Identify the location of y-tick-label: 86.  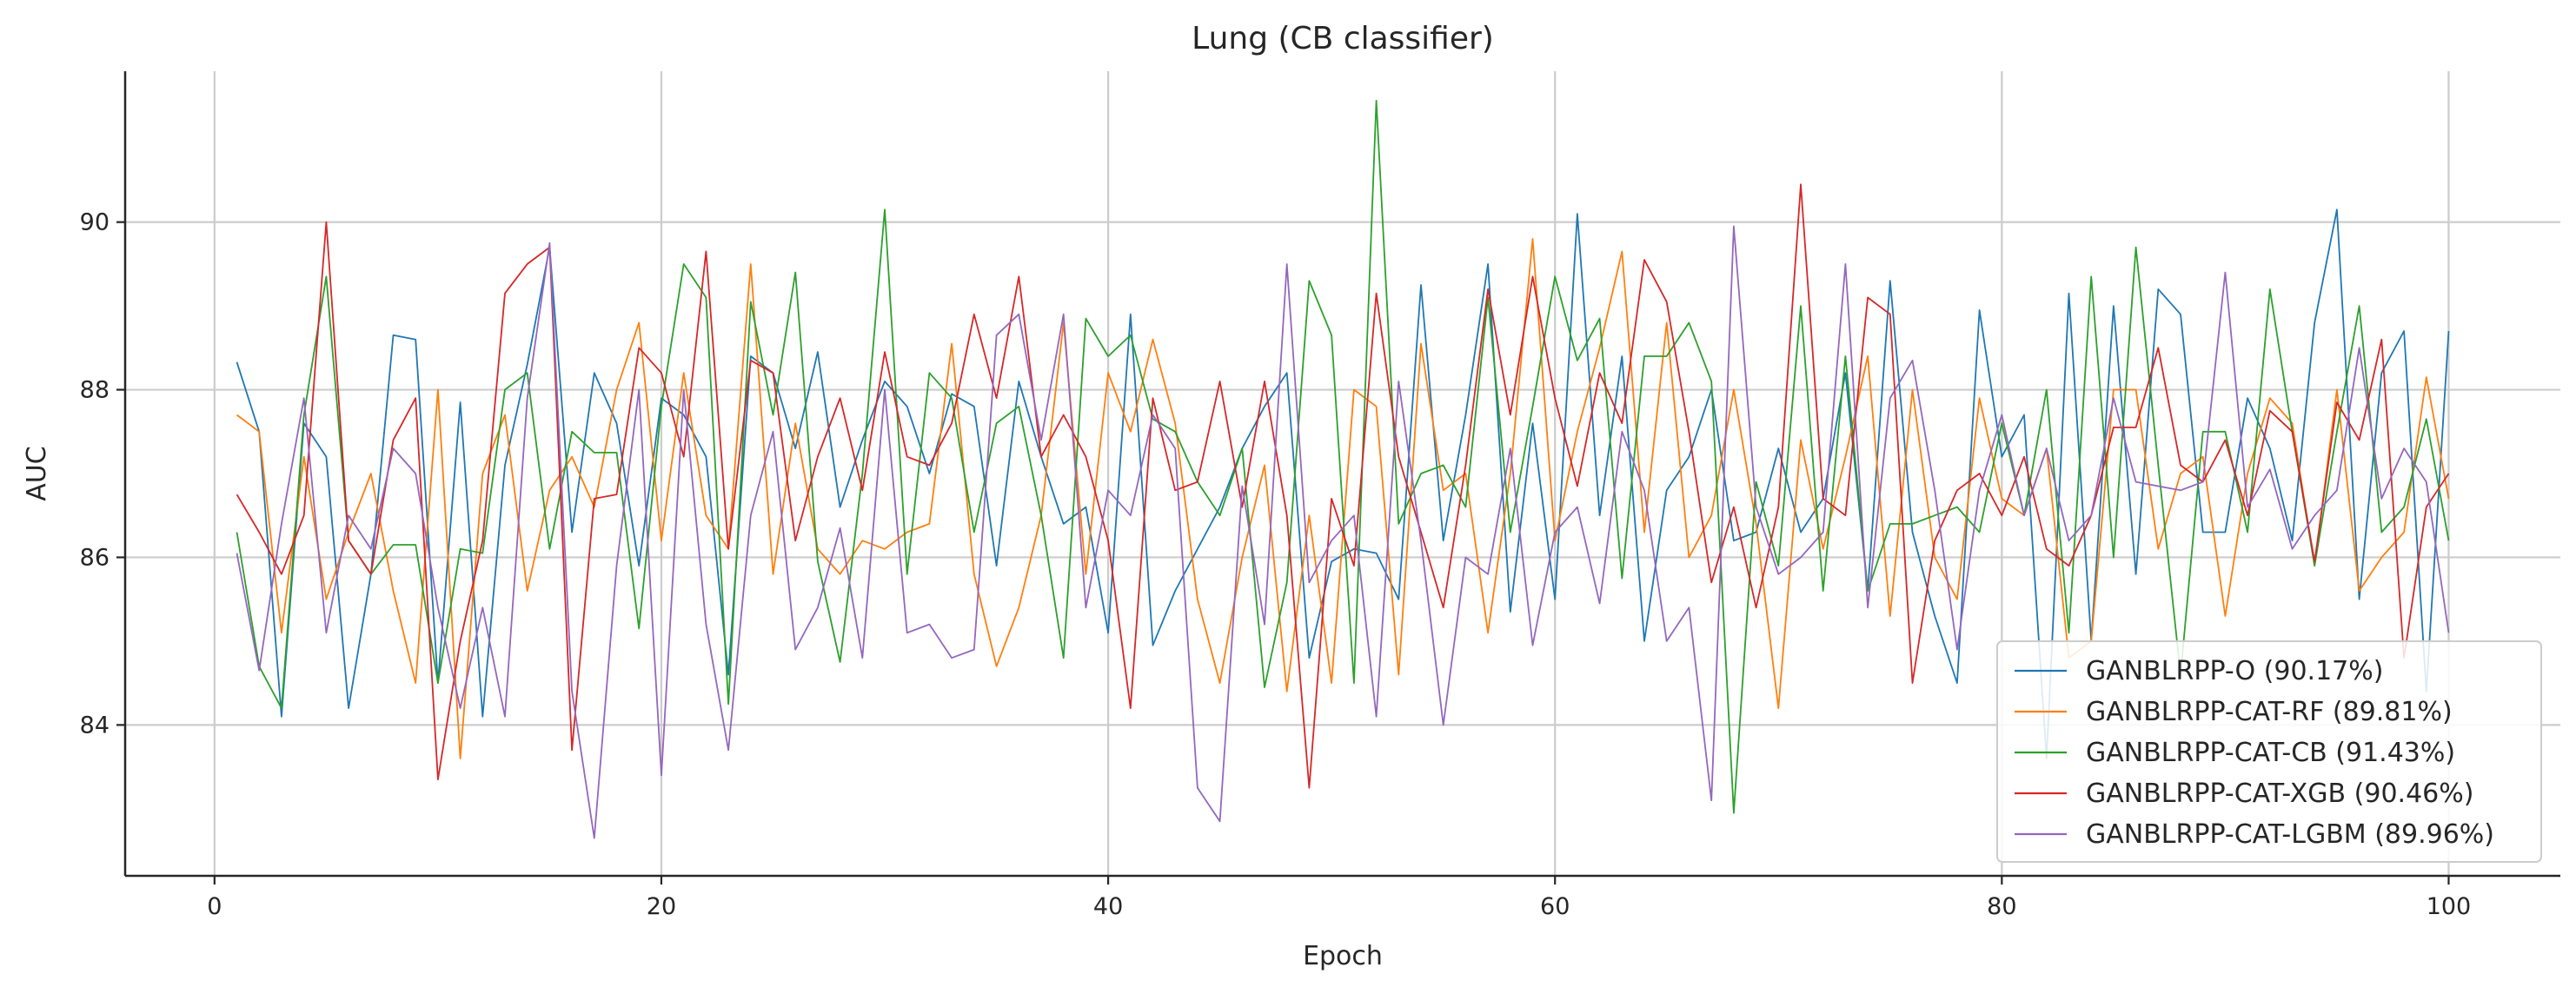
(95, 557).